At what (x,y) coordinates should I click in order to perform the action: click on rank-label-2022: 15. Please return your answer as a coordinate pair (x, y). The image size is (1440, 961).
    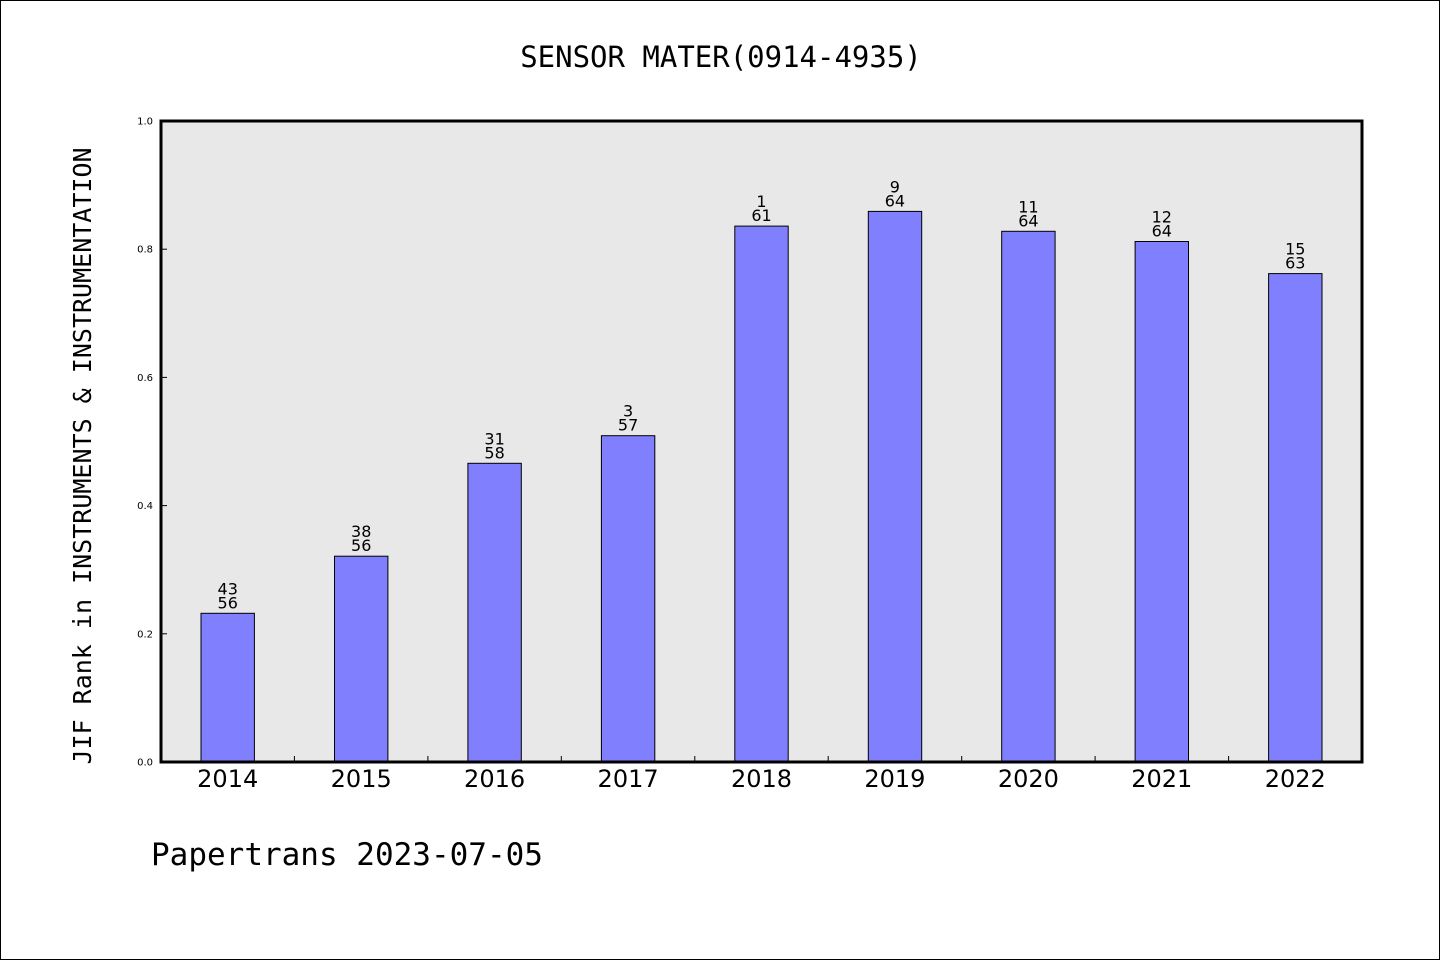
    Looking at the image, I should click on (1295, 249).